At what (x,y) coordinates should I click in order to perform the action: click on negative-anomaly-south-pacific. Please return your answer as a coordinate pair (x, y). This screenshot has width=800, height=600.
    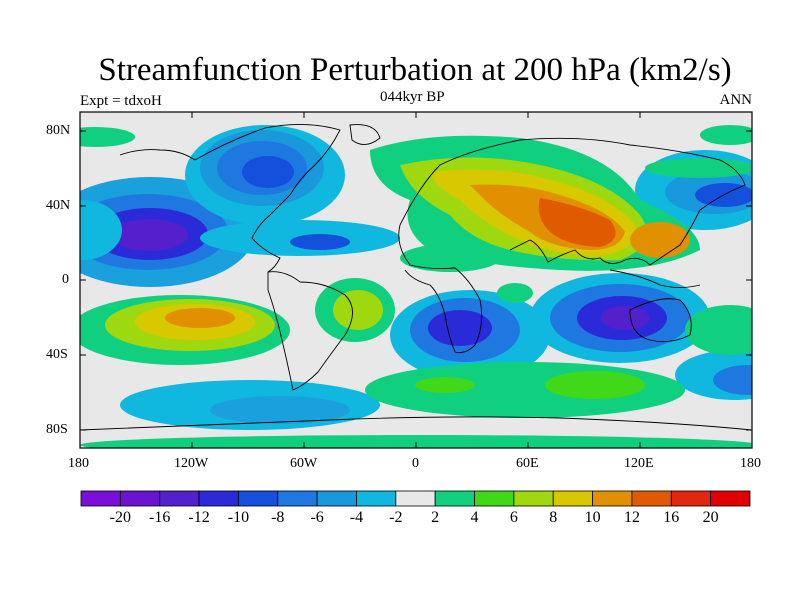
    Looking at the image, I should click on (436, 390).